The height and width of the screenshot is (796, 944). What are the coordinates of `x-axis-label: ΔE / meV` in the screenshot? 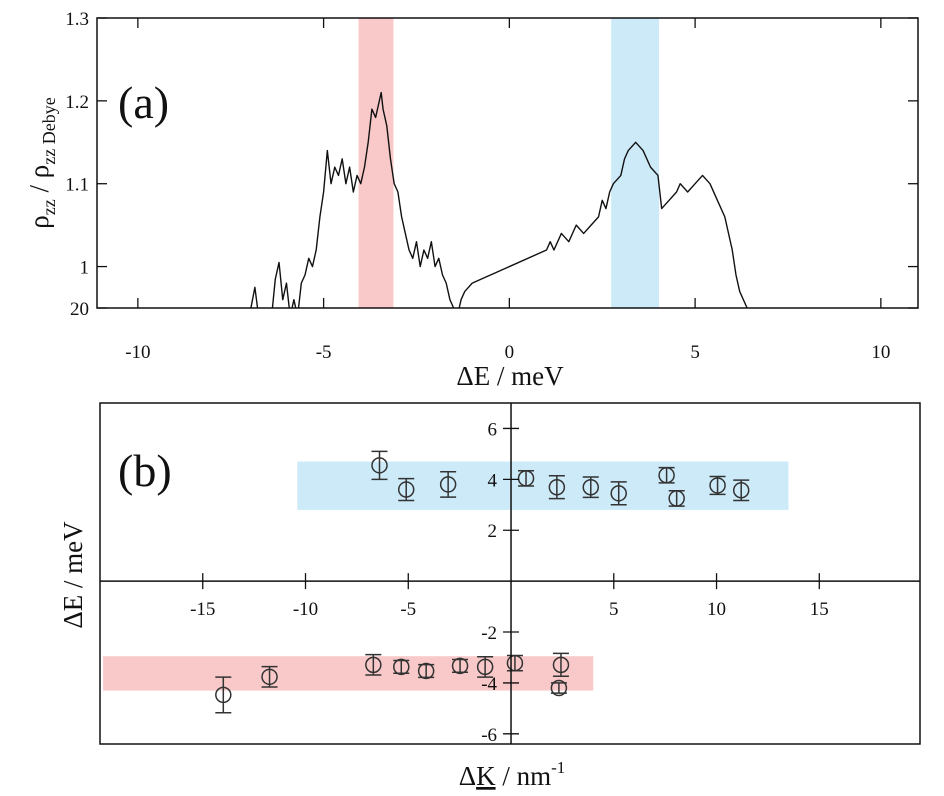 It's located at (510, 376).